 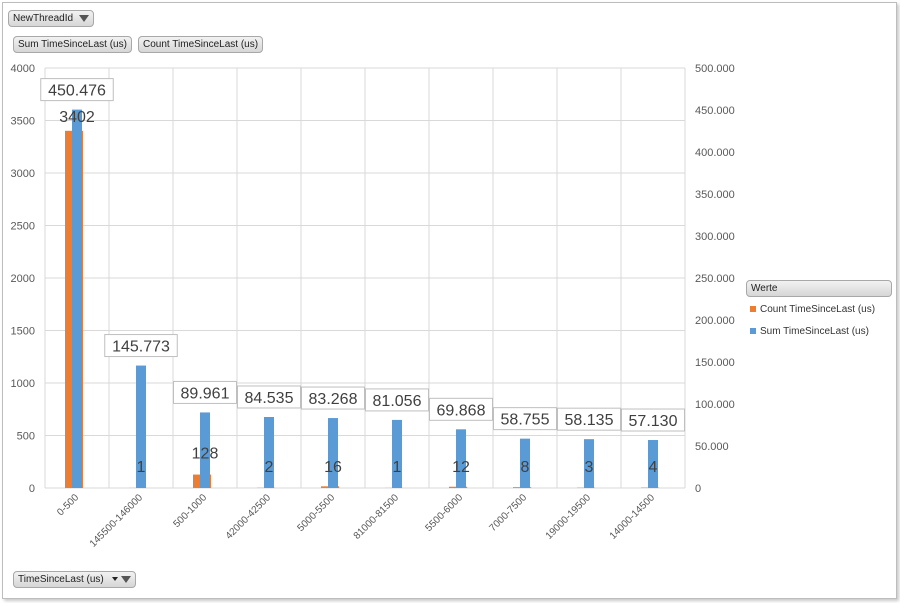 What do you see at coordinates (23, 279) in the screenshot?
I see `y-left-tick-label: 2000` at bounding box center [23, 279].